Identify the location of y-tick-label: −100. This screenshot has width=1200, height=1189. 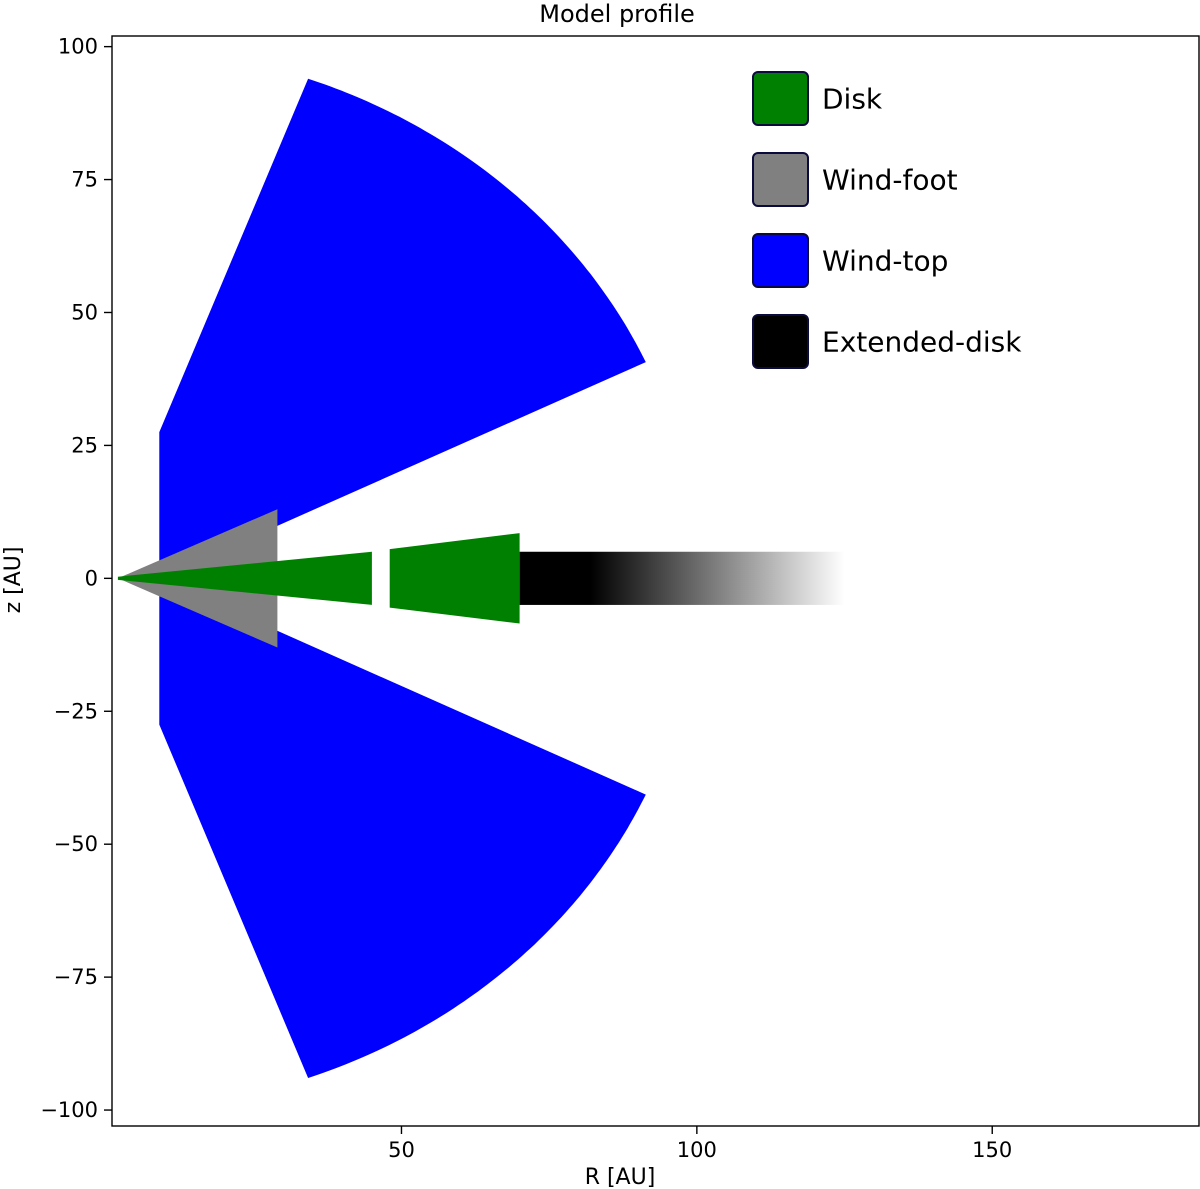
(69, 1110).